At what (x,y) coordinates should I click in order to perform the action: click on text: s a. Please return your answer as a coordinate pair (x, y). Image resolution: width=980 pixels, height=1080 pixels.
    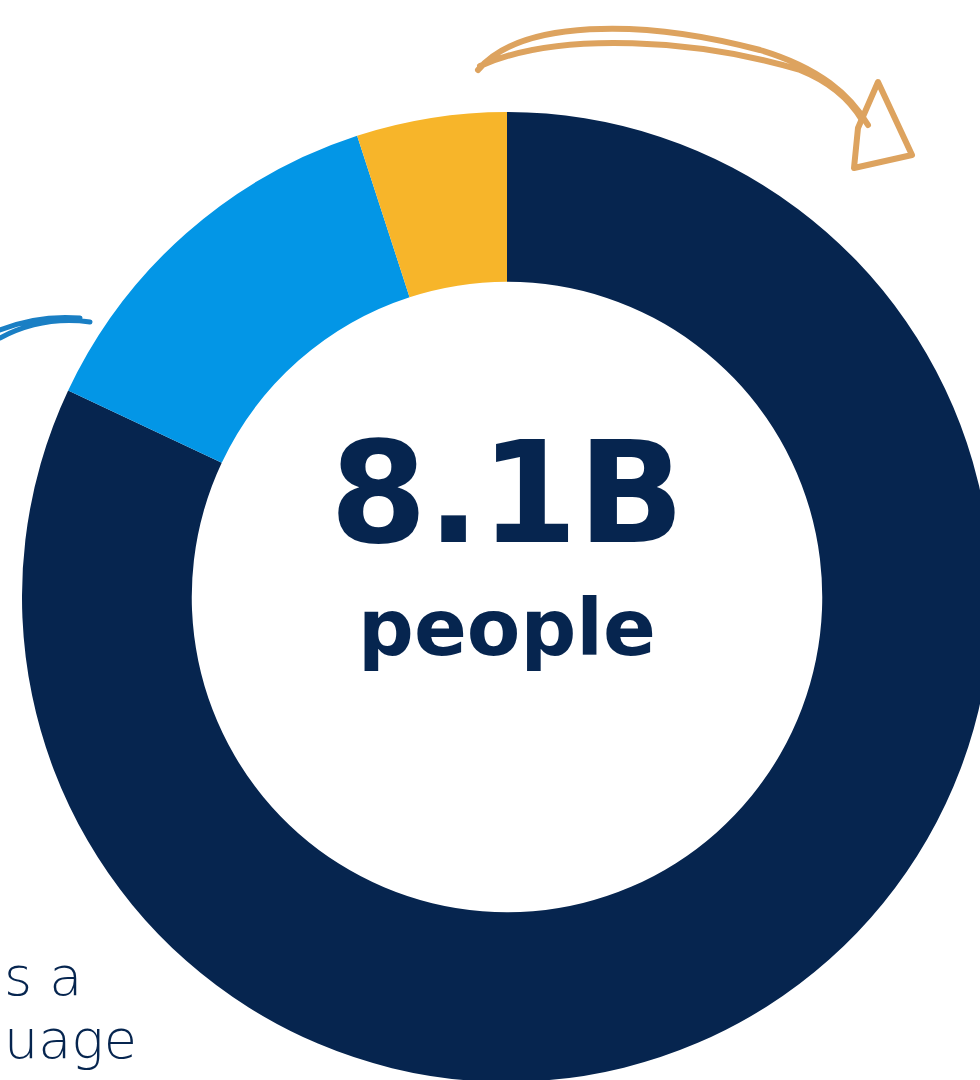
    Looking at the image, I should click on (43, 976).